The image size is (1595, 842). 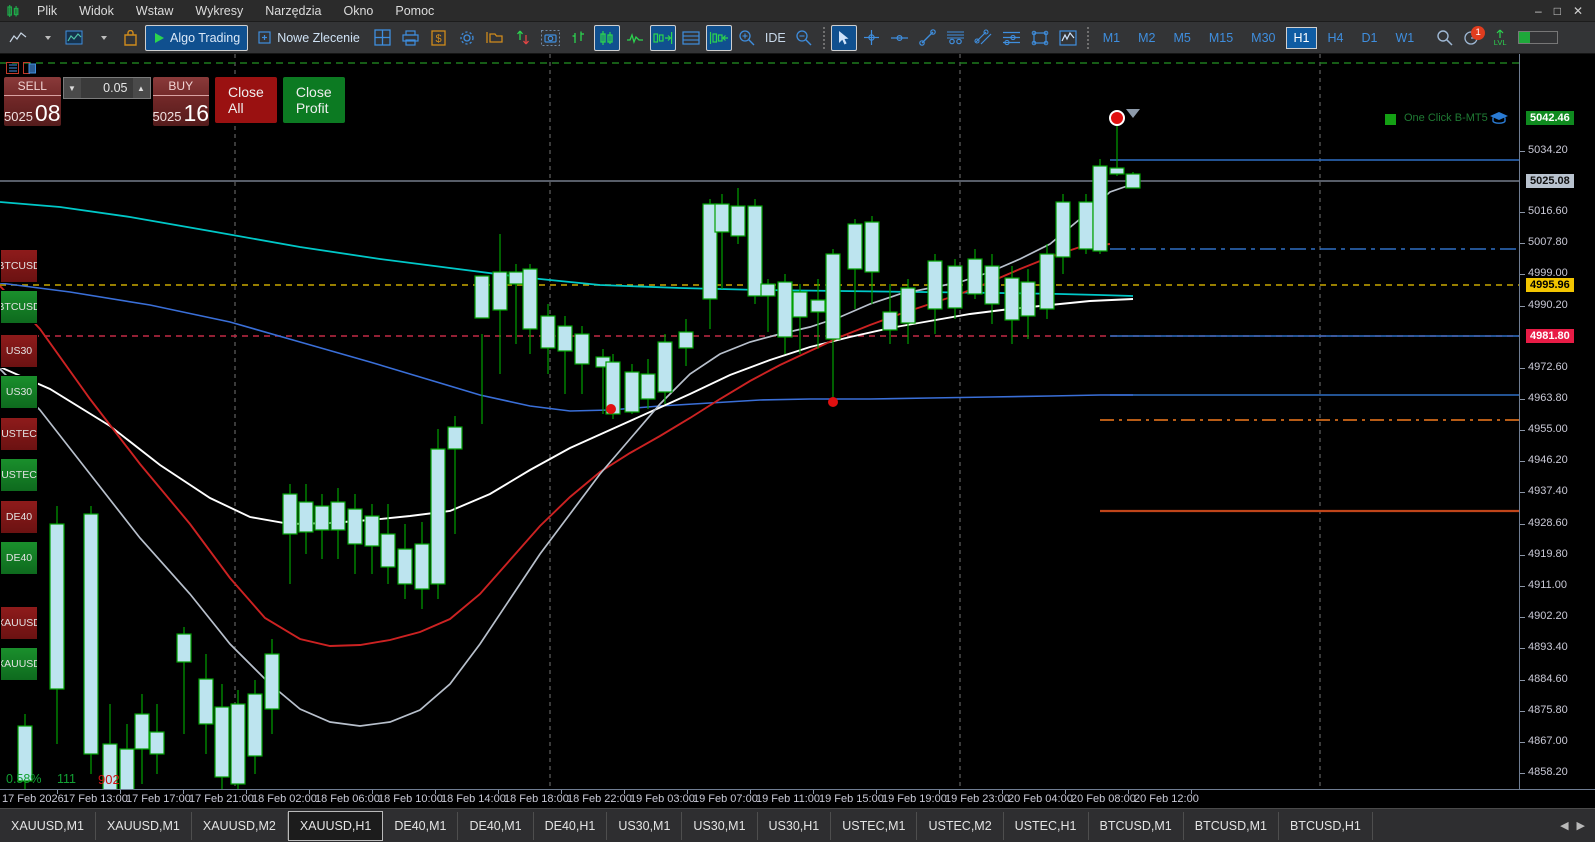 I want to click on chart-tab: US30,H1, so click(x=795, y=825).